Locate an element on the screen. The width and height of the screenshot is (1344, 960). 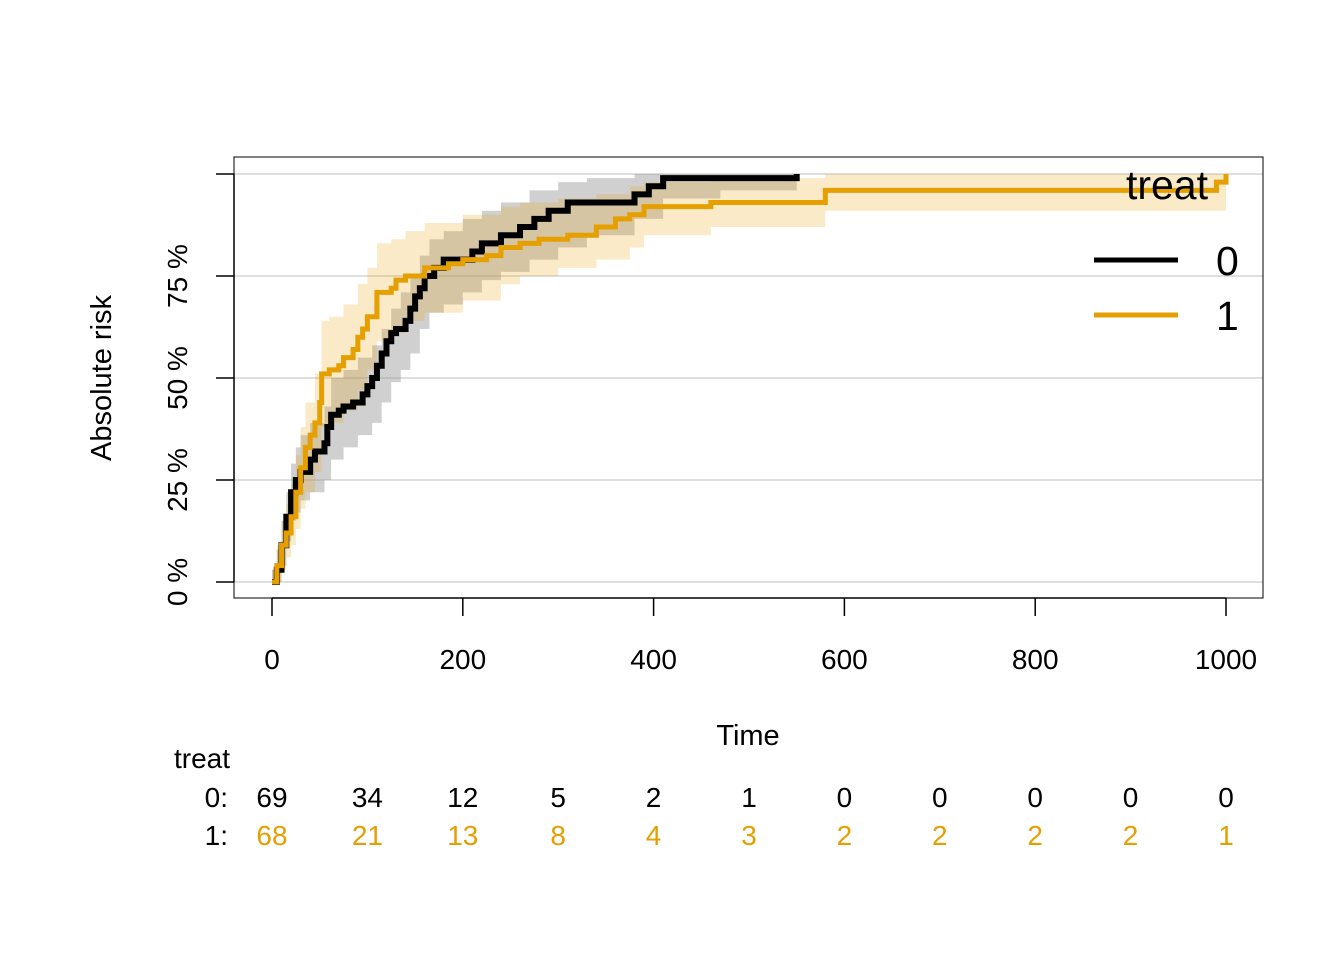
legend-label-1: 1 is located at coordinates (1227, 316).